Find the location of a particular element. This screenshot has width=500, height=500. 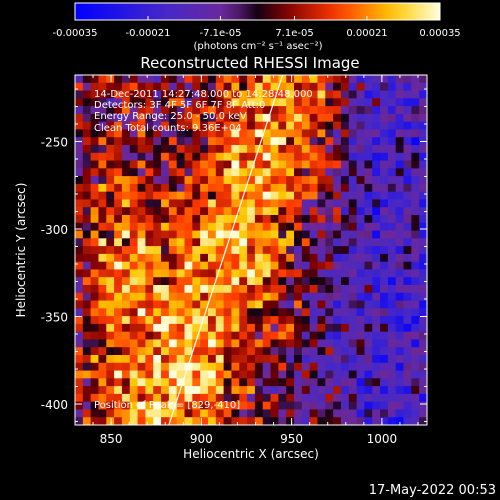

colorbar-tick-label: 0.00035 is located at coordinates (439, 33).